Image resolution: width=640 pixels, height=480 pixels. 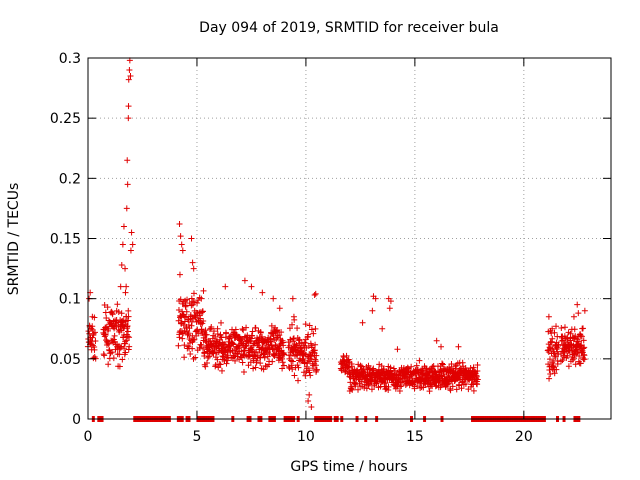 I want to click on y-tick-label: 0.1, so click(x=70, y=300).